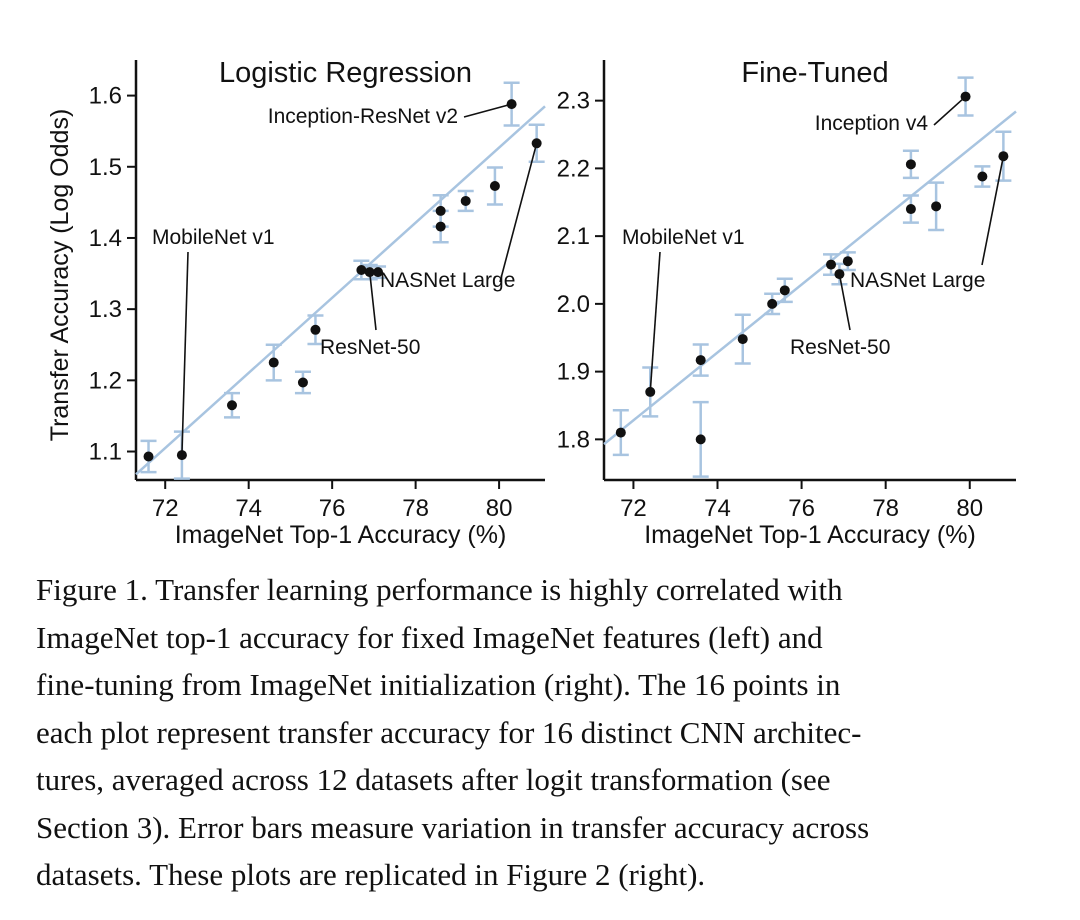 Image resolution: width=1080 pixels, height=920 pixels. What do you see at coordinates (814, 73) in the screenshot?
I see `panel-title: Fine-Tuned` at bounding box center [814, 73].